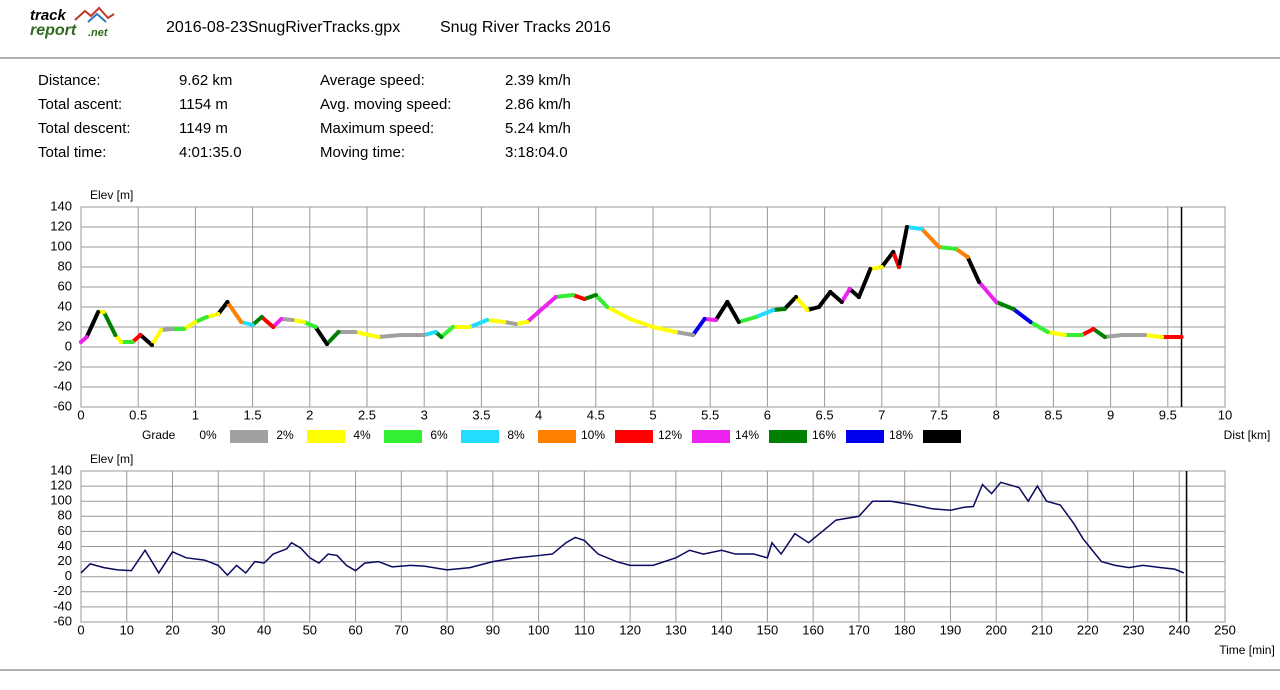 The width and height of the screenshot is (1280, 690). I want to click on legend-label: 10%, so click(593, 435).